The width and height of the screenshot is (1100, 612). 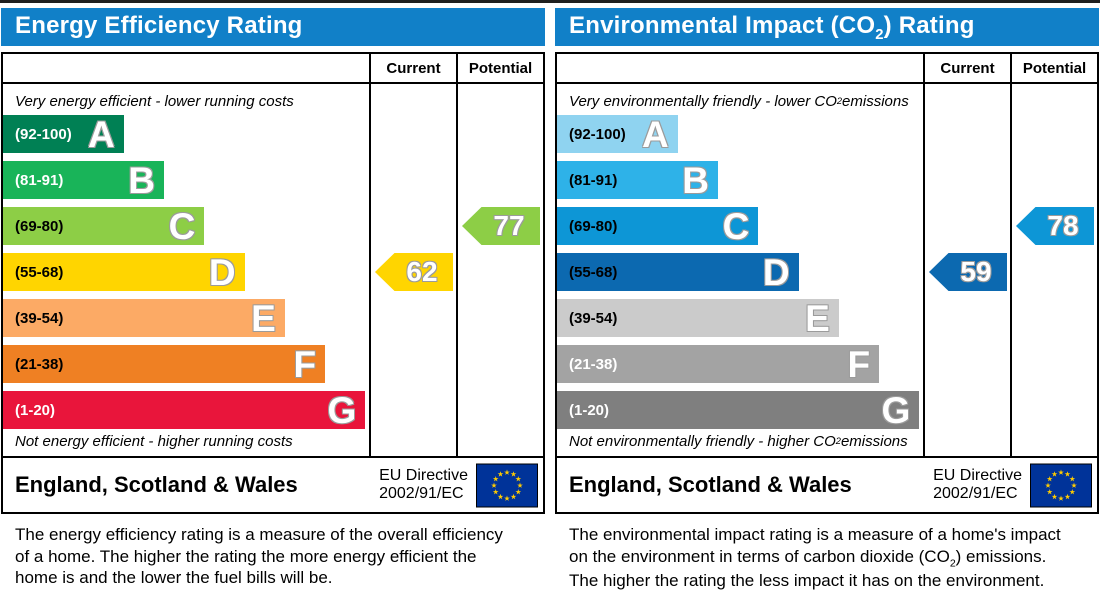 What do you see at coordinates (509, 225) in the screenshot?
I see `potential-rating-value: 77` at bounding box center [509, 225].